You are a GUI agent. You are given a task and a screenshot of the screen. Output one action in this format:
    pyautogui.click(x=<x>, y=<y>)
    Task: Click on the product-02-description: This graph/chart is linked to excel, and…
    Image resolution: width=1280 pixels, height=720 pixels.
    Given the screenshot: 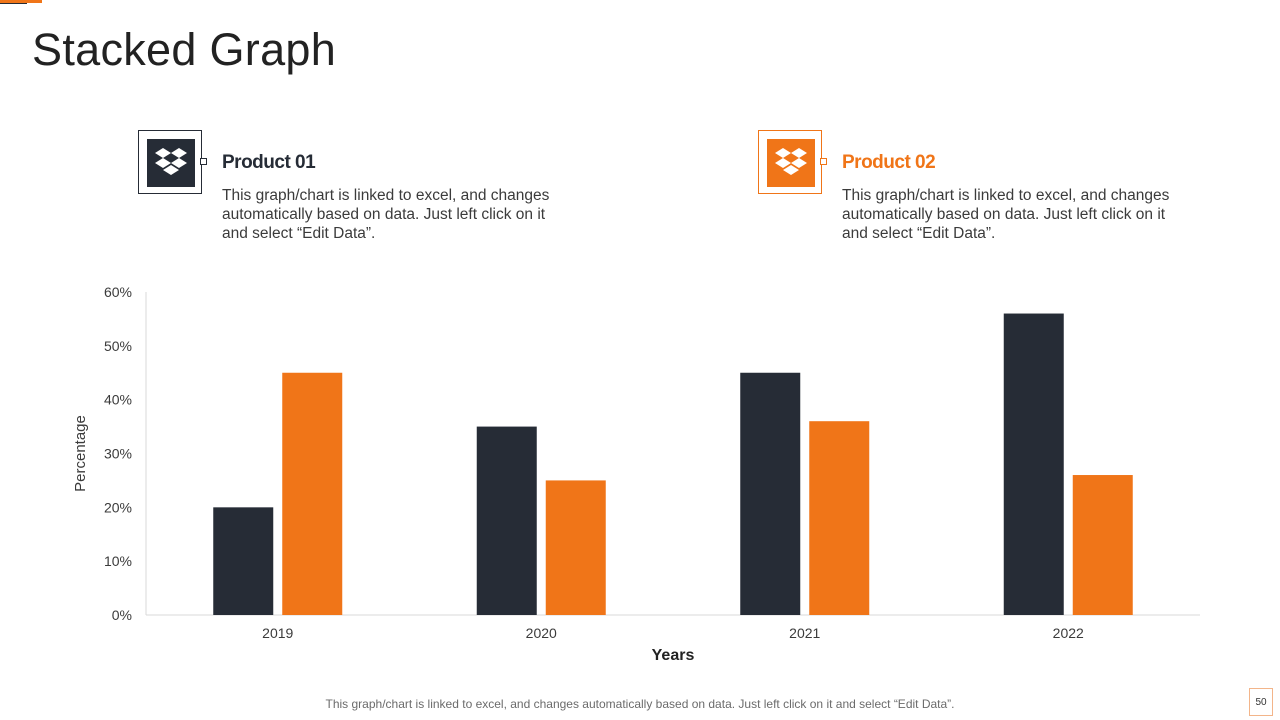 What is the action you would take?
    pyautogui.click(x=1006, y=214)
    